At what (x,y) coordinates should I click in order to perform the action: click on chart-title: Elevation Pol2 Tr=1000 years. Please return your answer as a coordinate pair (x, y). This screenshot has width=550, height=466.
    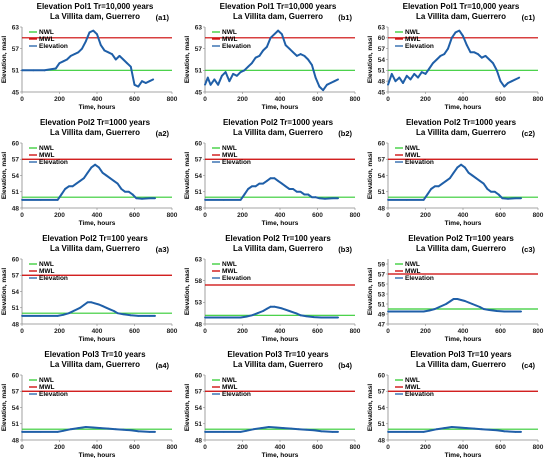
    Looking at the image, I should click on (95, 122).